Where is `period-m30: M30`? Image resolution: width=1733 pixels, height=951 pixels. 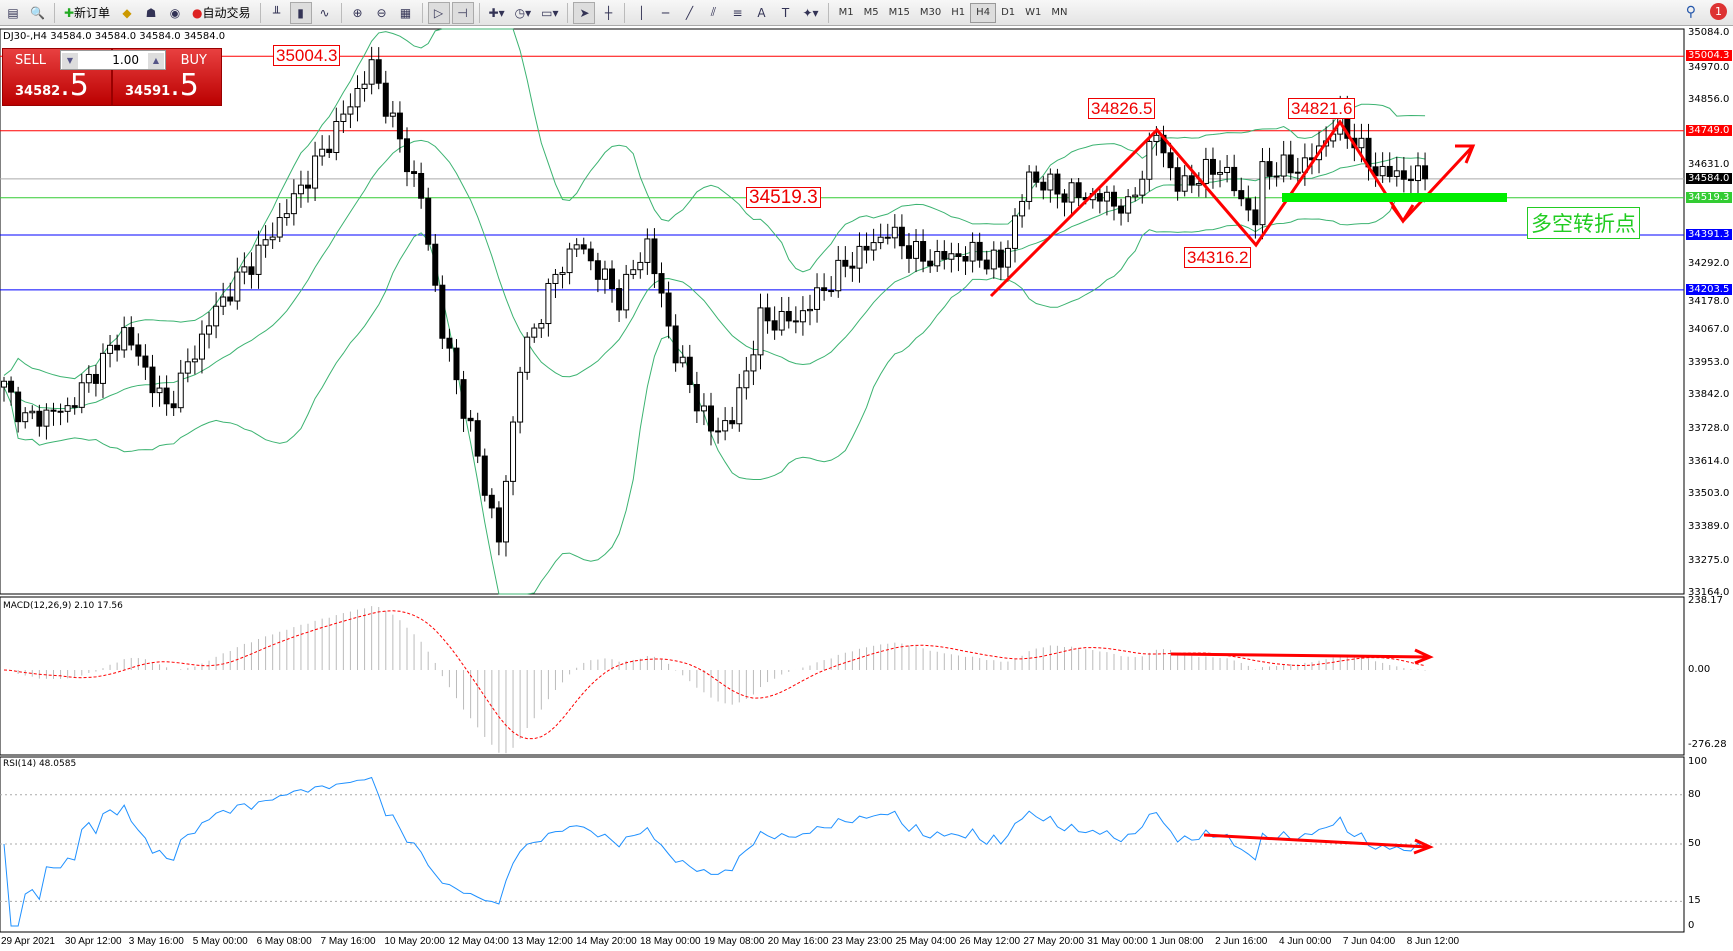 period-m30: M30 is located at coordinates (930, 12).